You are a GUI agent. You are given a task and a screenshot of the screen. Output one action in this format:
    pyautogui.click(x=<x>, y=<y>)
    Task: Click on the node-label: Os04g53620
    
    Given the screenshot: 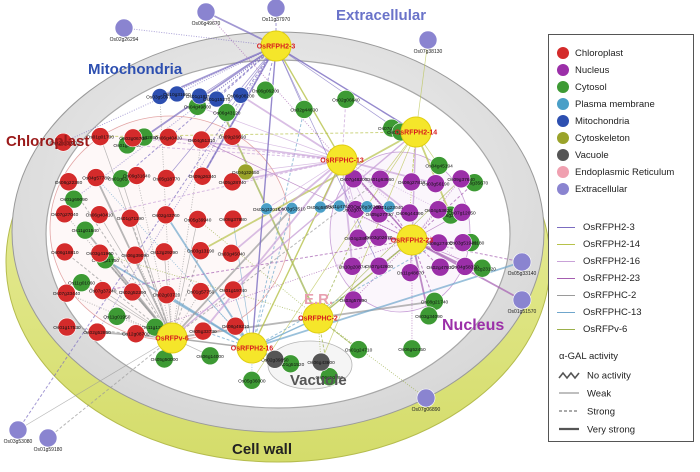 What is the action you would take?
    pyautogui.click(x=438, y=211)
    